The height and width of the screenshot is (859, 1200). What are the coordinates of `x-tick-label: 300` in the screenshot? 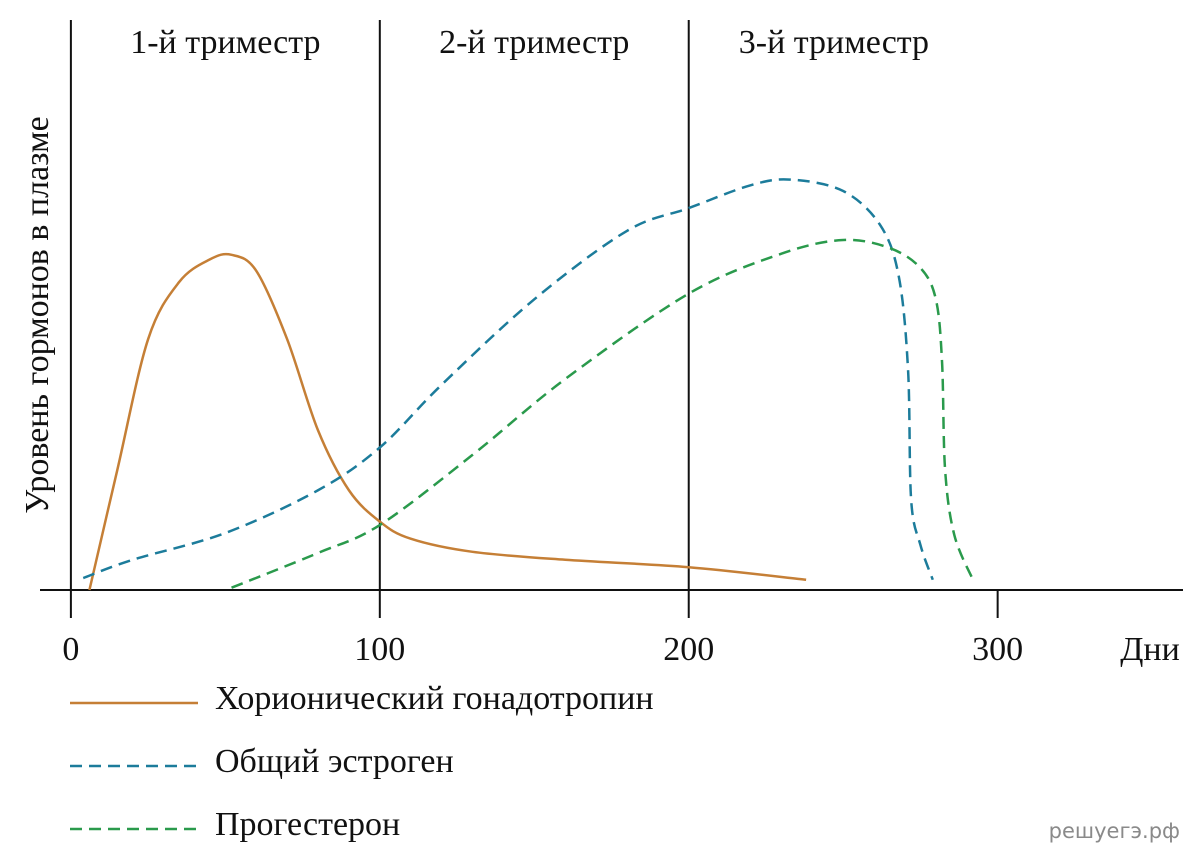 It's located at (997, 649).